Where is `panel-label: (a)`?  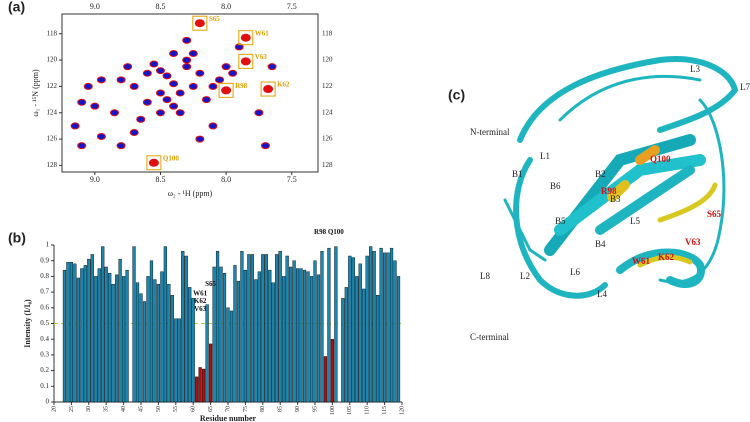
panel-label: (a) is located at coordinates (16, 7).